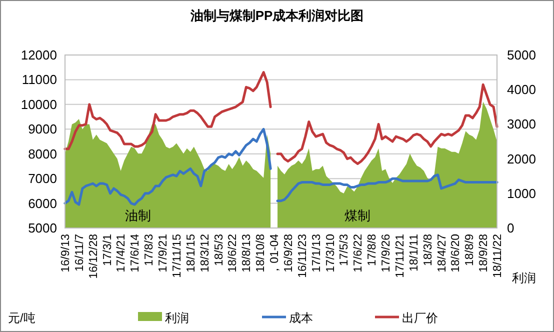 This screenshot has width=554, height=332. What do you see at coordinates (275, 254) in the screenshot?
I see `x-tick-label: ，01-04` at bounding box center [275, 254].